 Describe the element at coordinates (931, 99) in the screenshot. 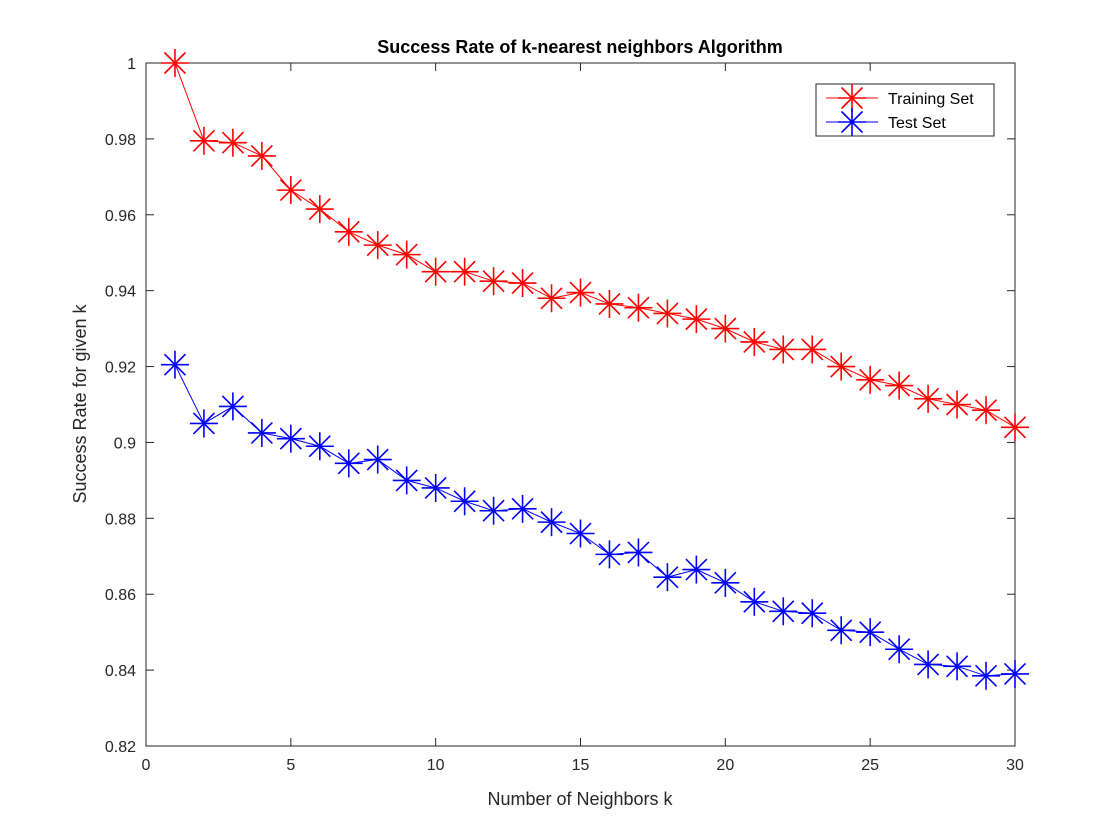

I see `legend-label-training: Training Set` at that location.